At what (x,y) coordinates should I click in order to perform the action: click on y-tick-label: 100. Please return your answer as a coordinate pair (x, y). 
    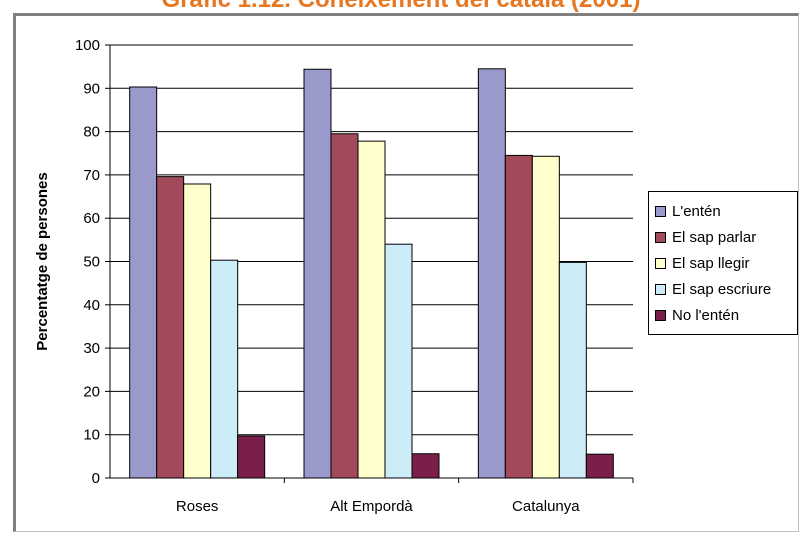
    Looking at the image, I should click on (87, 45).